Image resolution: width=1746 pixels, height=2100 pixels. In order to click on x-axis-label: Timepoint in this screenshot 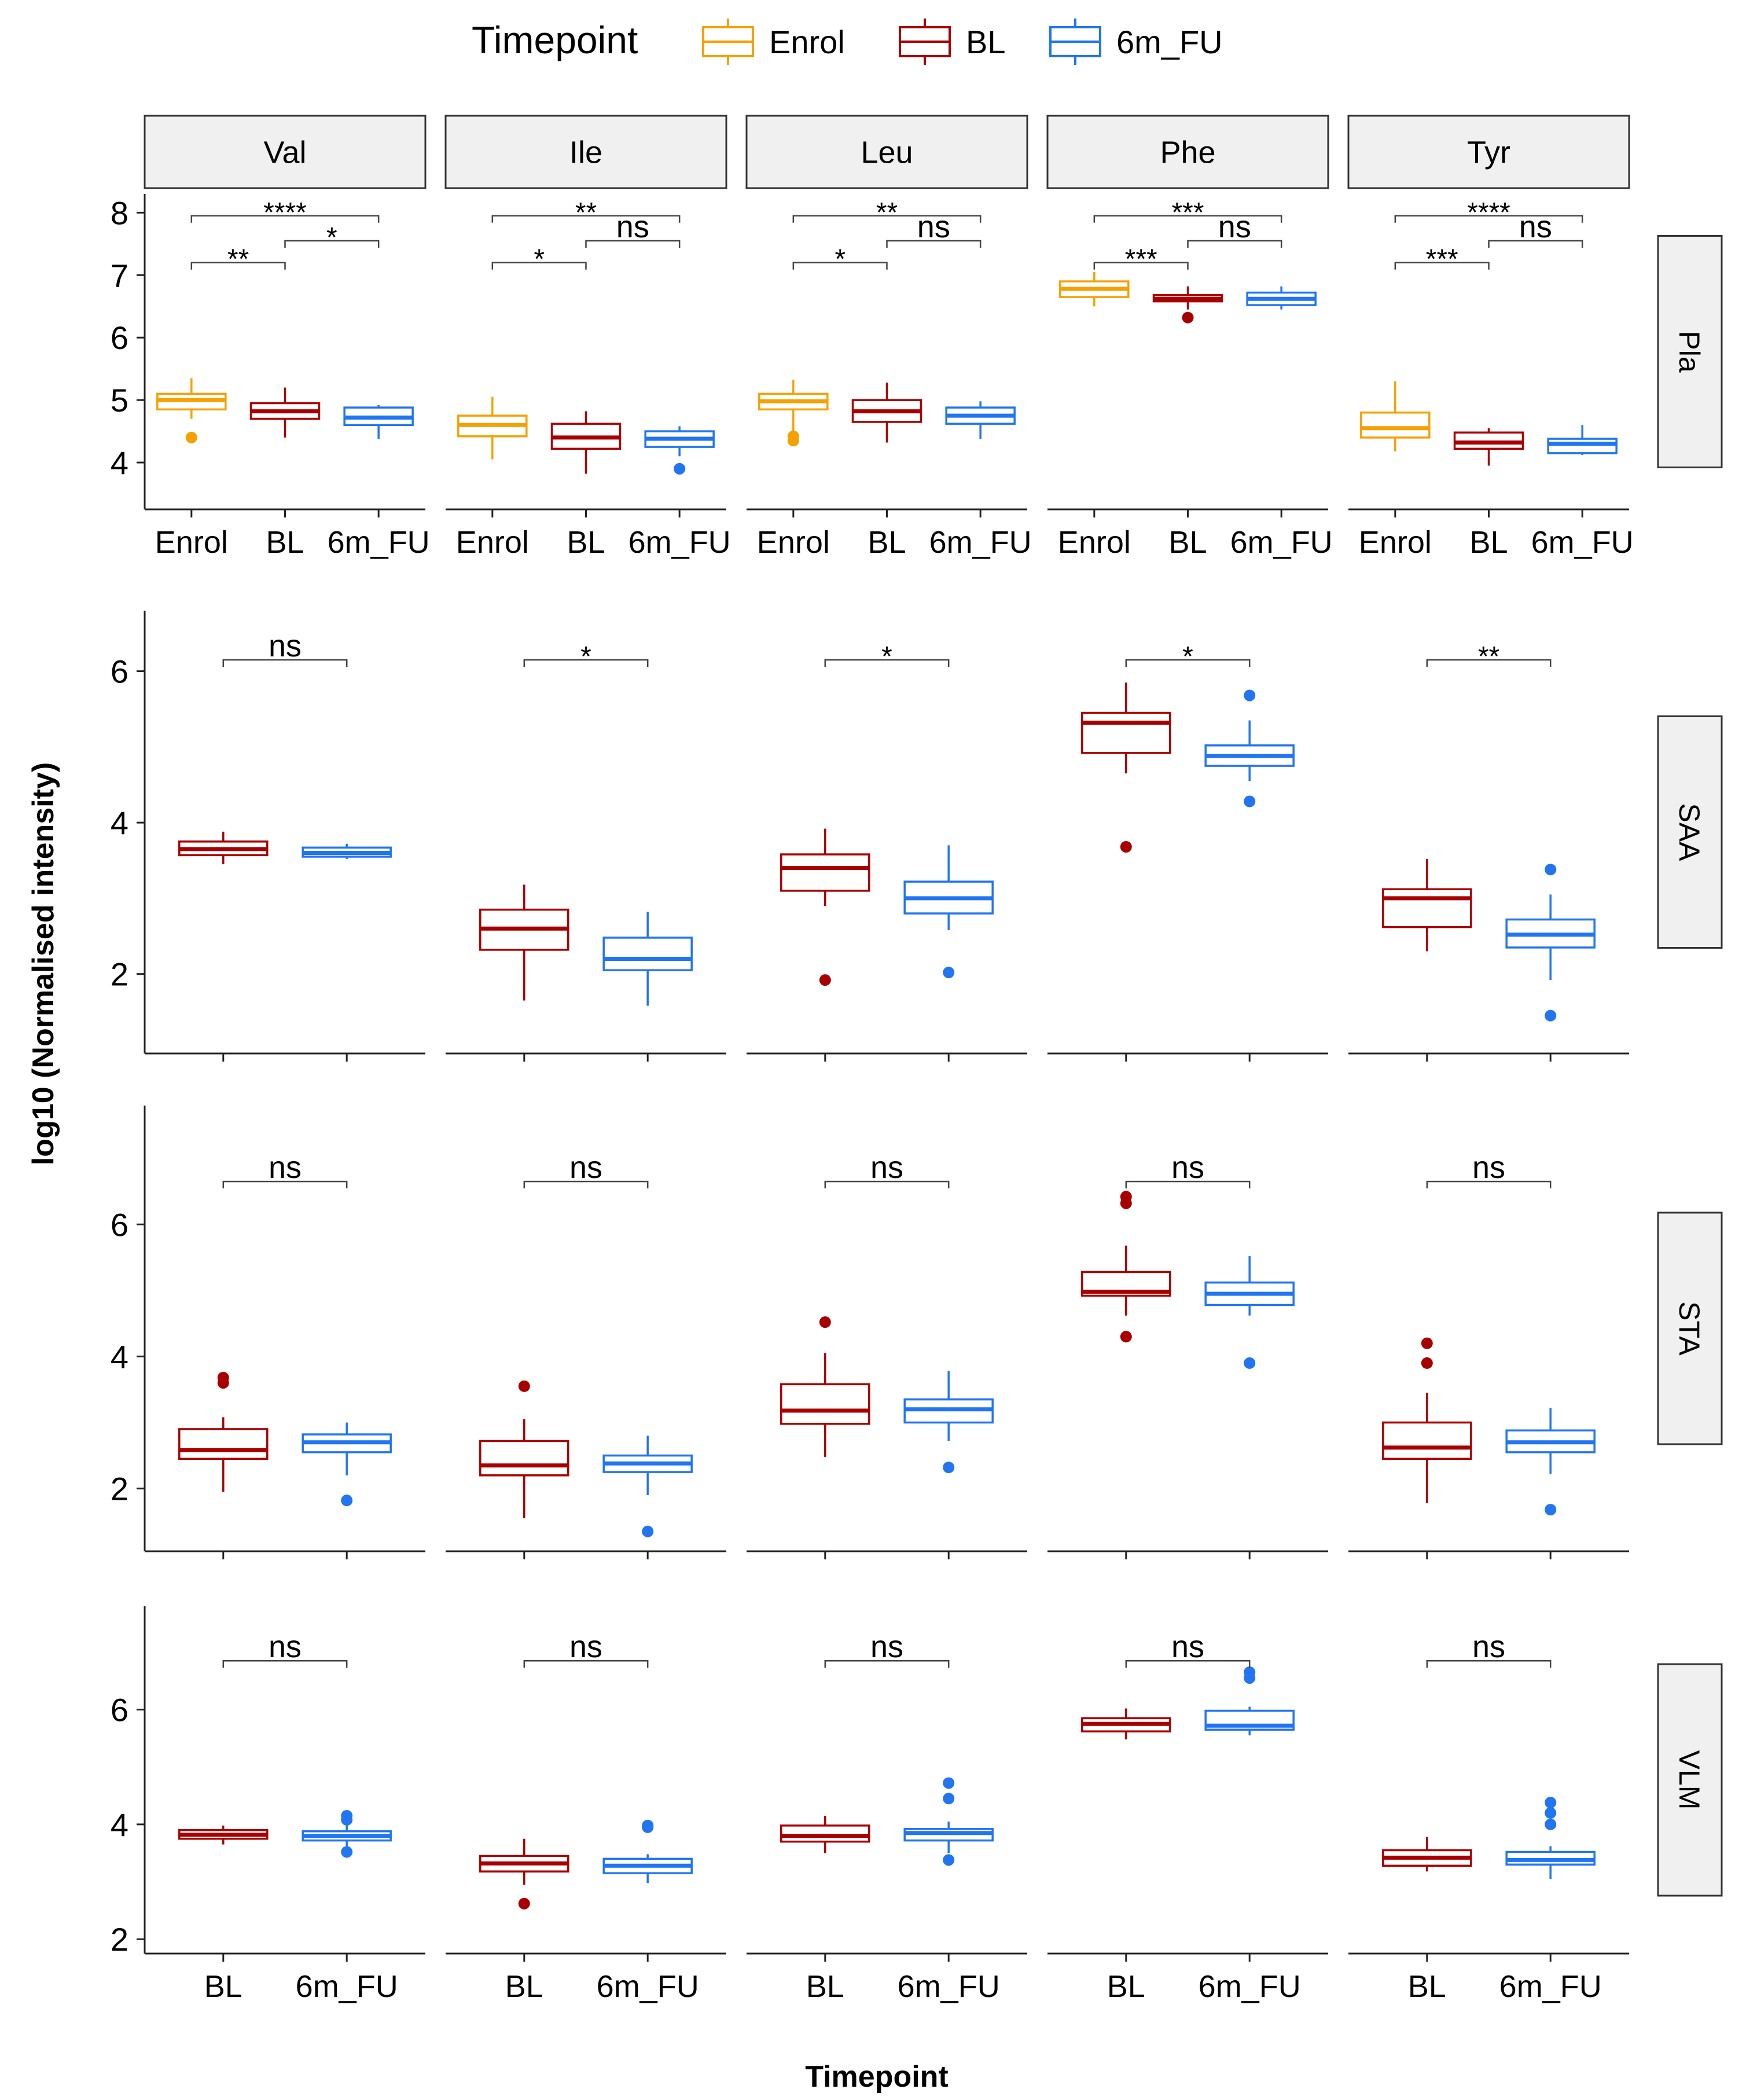, I will do `click(876, 2077)`.